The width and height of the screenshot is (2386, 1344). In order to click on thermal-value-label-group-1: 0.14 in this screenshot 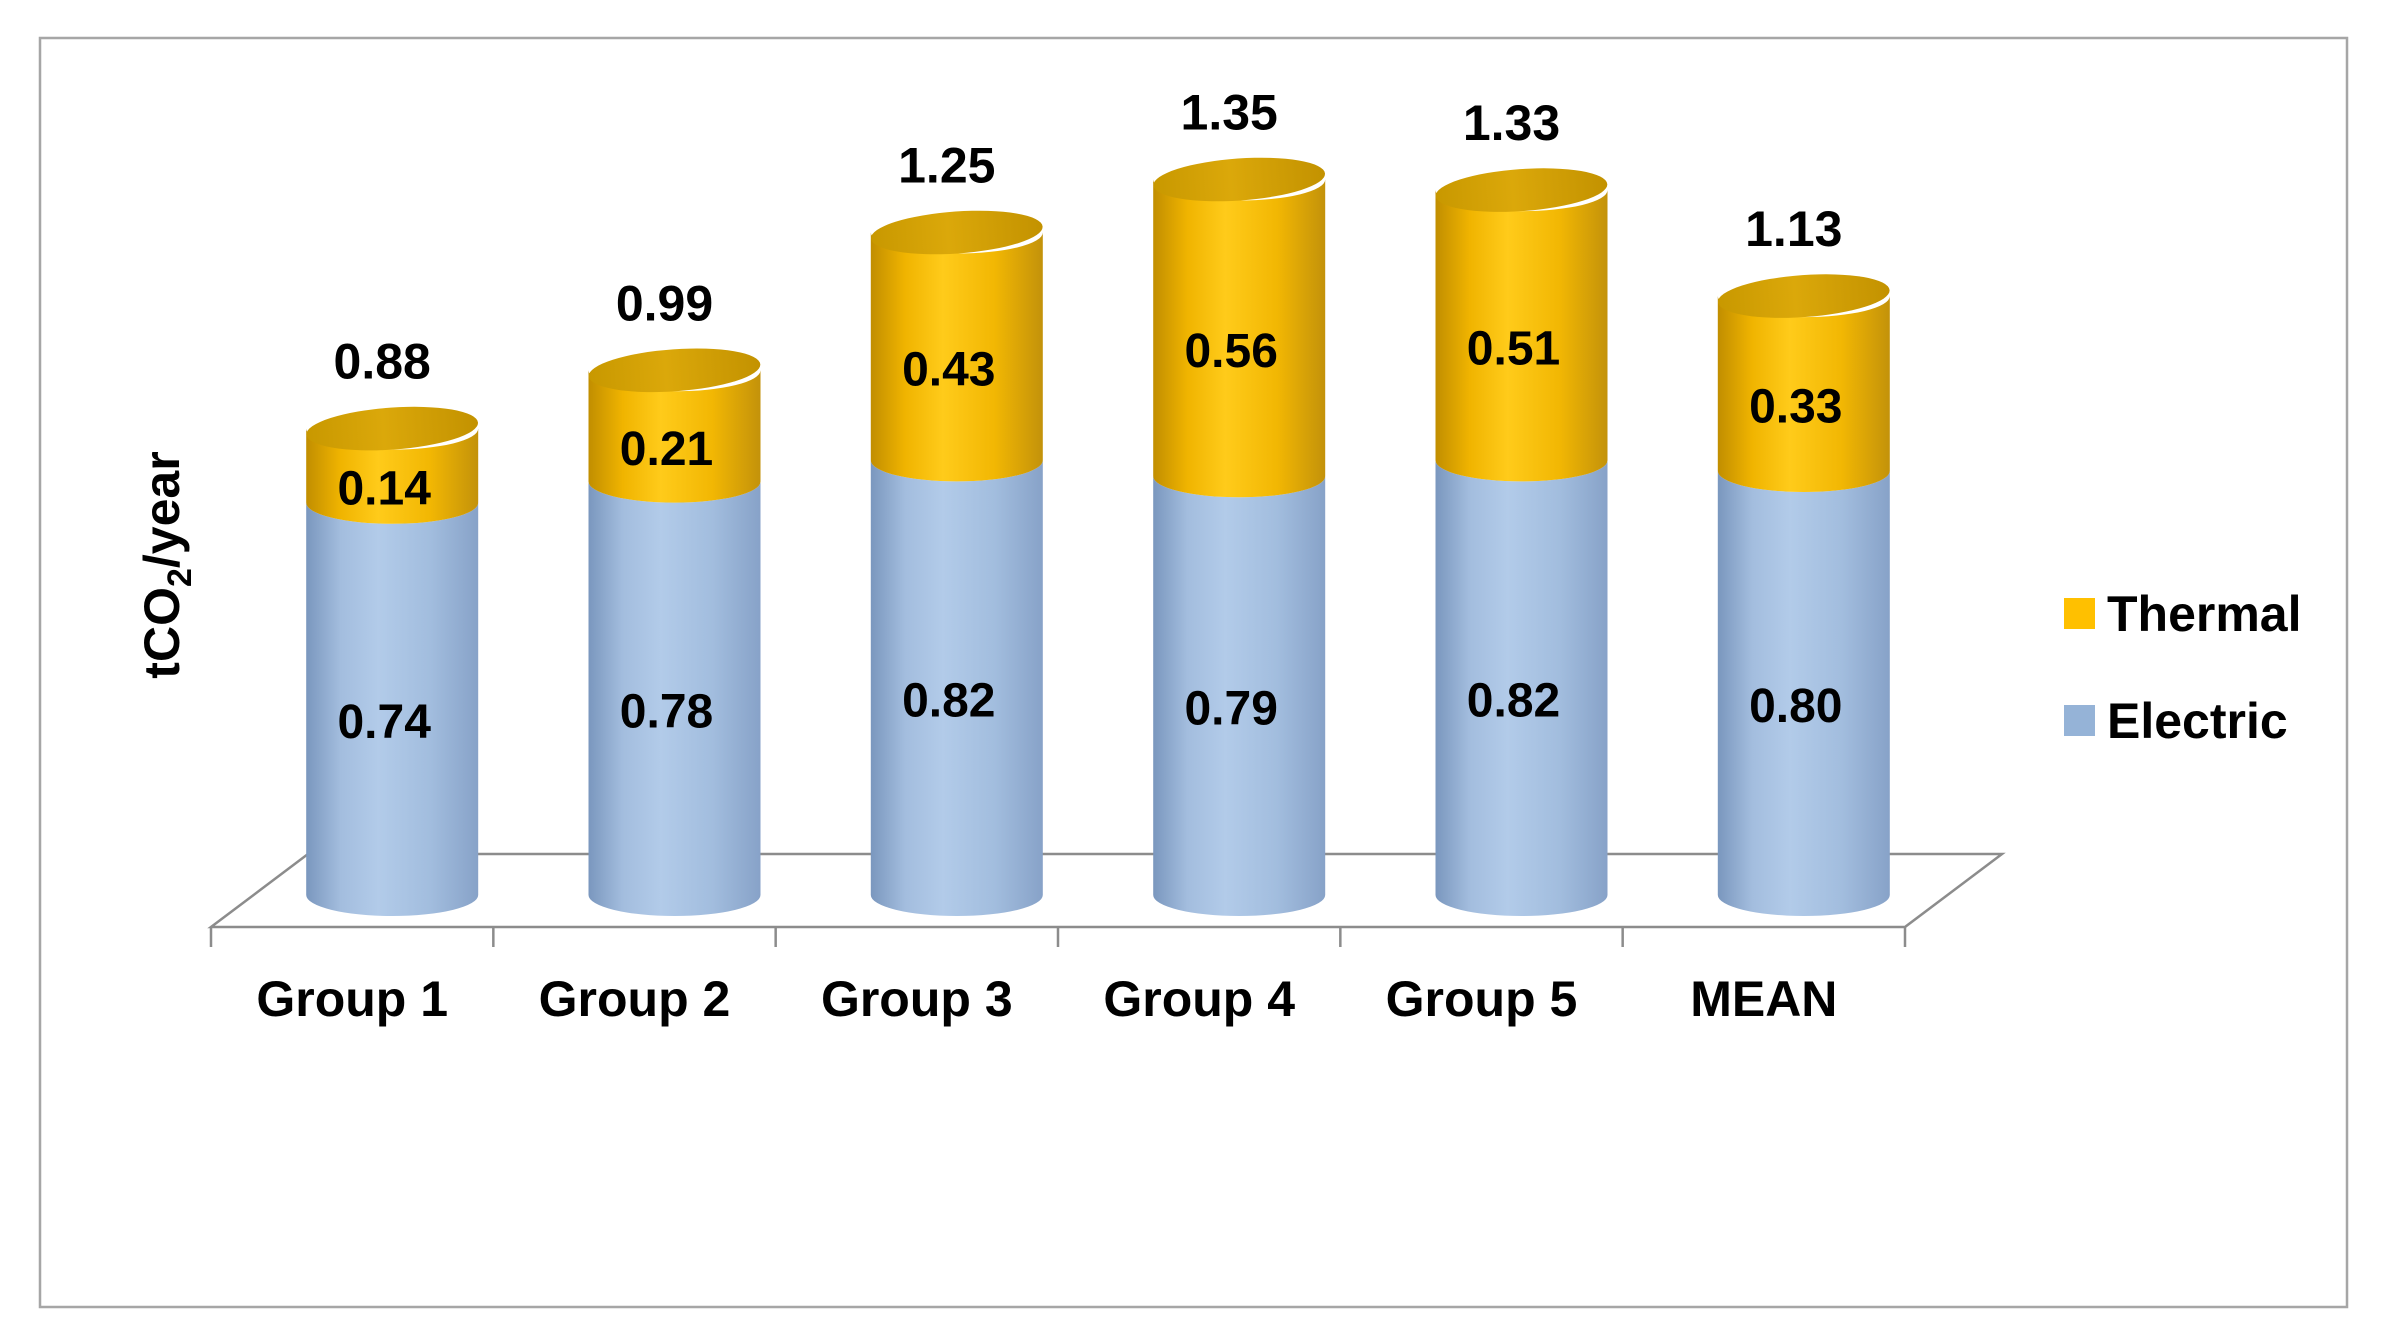, I will do `click(384, 489)`.